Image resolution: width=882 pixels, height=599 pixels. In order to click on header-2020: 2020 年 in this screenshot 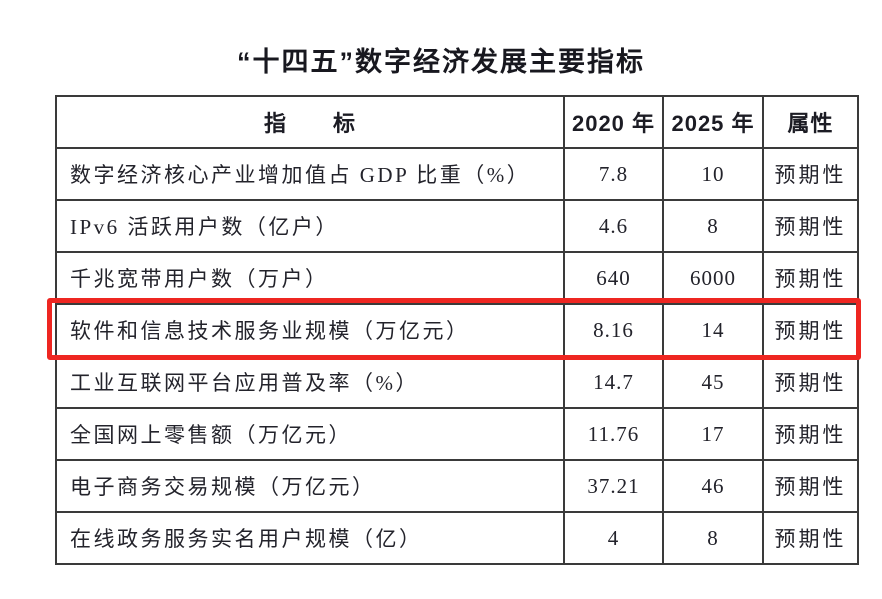, I will do `click(613, 122)`.